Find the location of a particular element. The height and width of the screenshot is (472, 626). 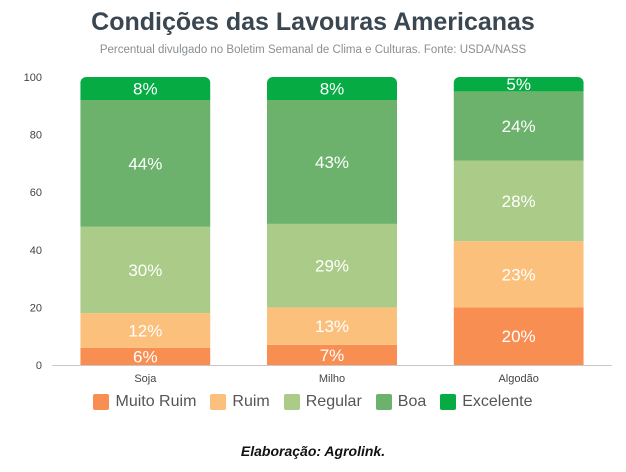

data-label: 5% is located at coordinates (518, 84).